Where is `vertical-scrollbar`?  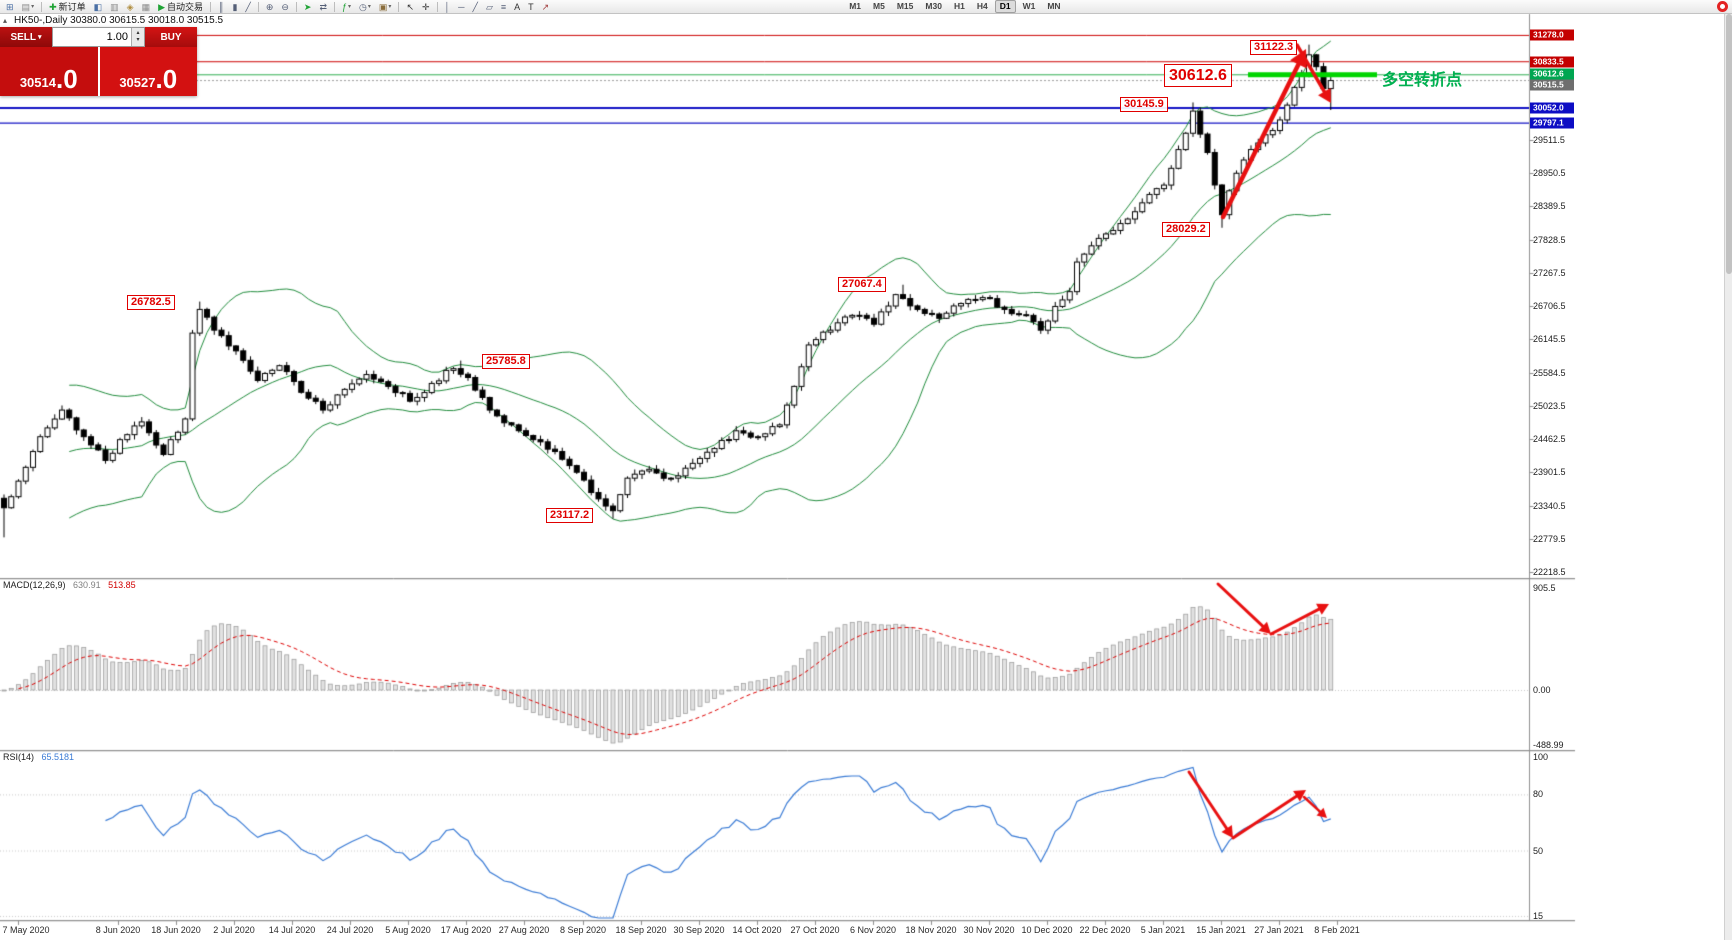
vertical-scrollbar is located at coordinates (1728, 470).